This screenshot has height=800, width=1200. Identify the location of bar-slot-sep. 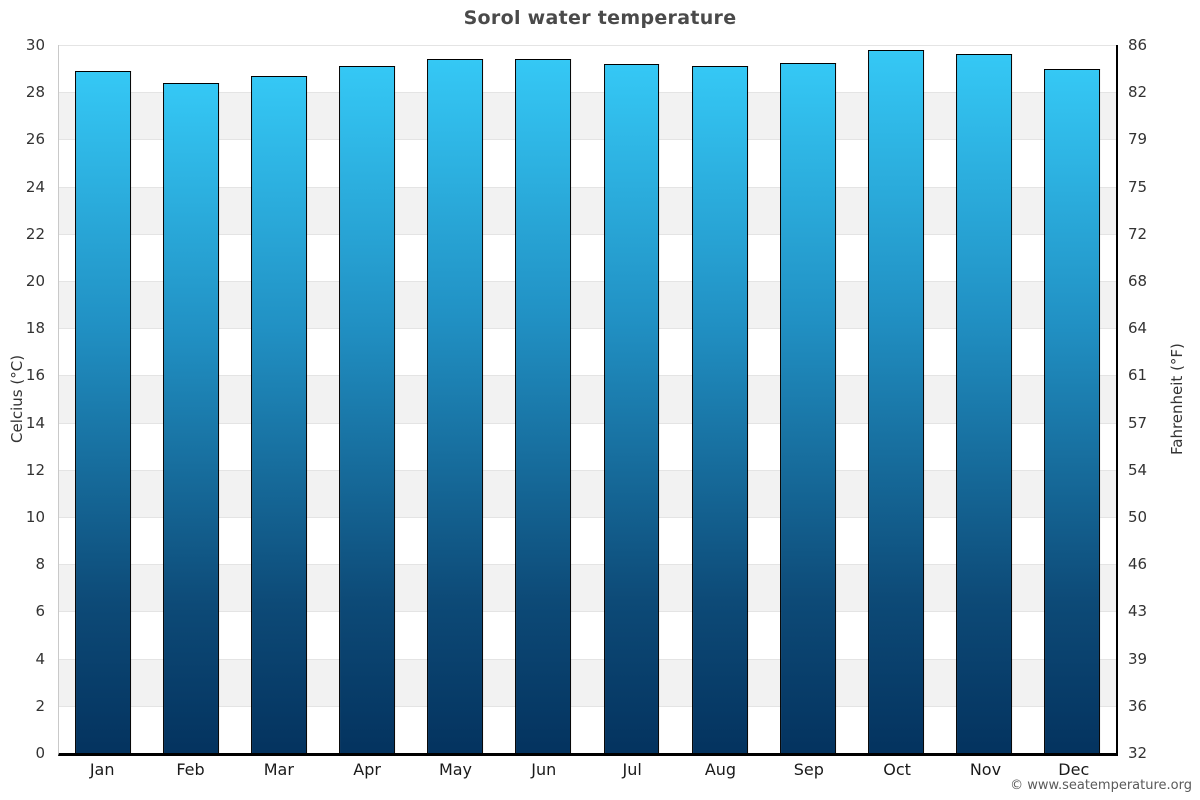
(808, 399).